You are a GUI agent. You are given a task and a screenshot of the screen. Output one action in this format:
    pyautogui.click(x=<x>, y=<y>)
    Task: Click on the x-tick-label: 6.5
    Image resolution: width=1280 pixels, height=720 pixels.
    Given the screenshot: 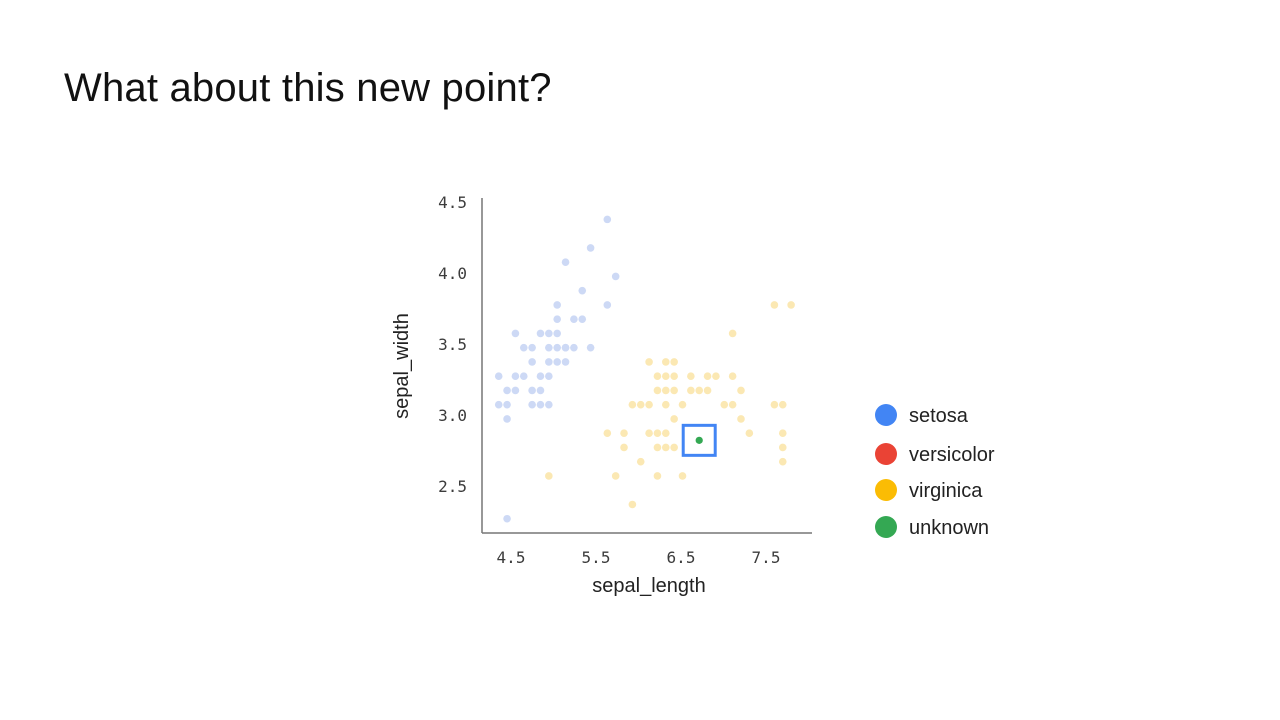 What is the action you would take?
    pyautogui.click(x=681, y=557)
    